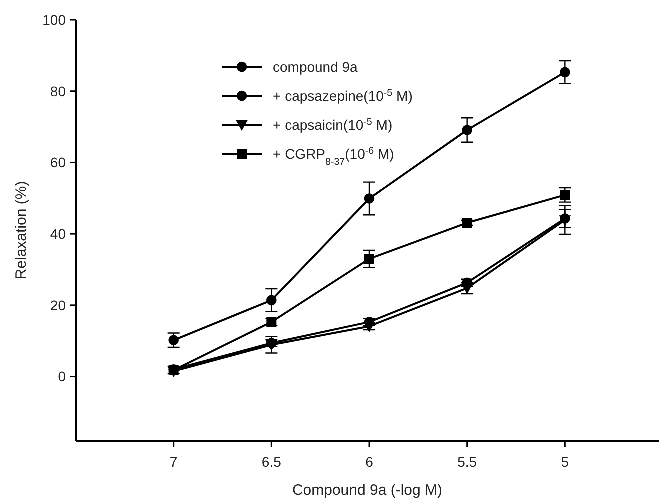 This screenshot has height=504, width=659. I want to click on legend-label: + capsaicin(10$^{-5}$ M), so click(333, 124).